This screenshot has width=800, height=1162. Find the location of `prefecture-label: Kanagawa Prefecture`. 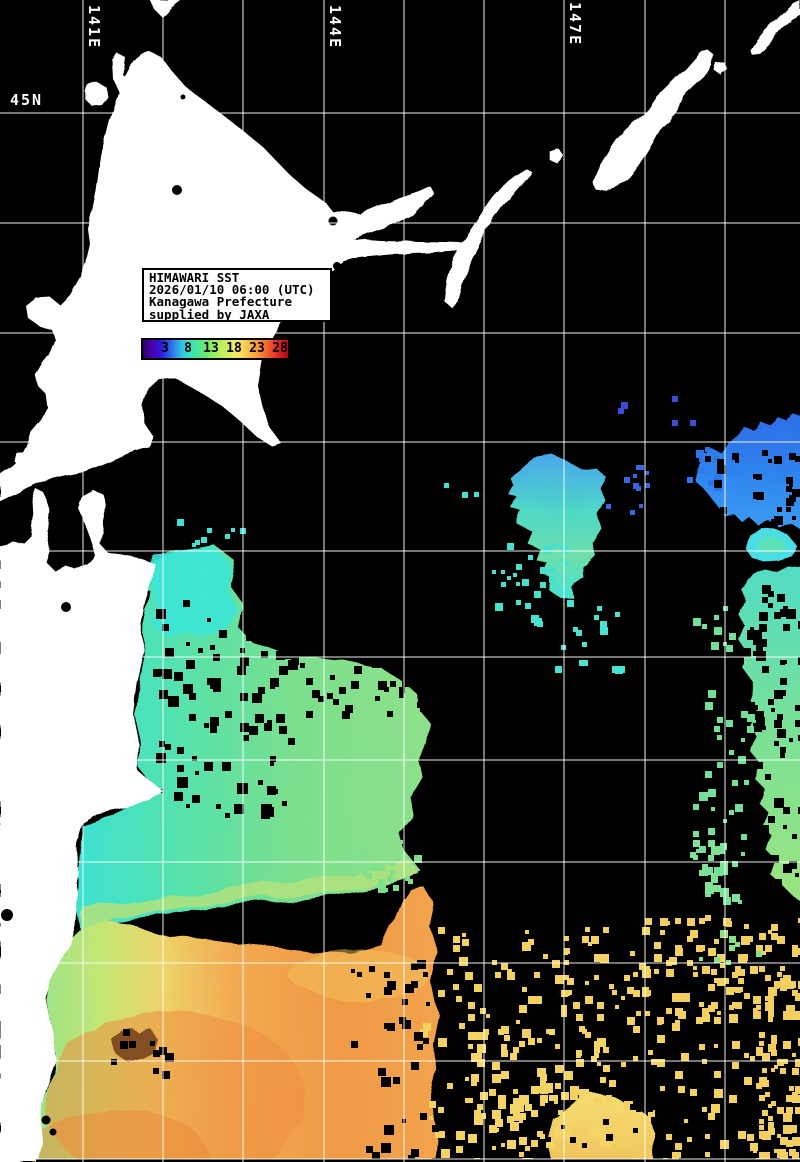

prefecture-label: Kanagawa Prefecture is located at coordinates (220, 302).